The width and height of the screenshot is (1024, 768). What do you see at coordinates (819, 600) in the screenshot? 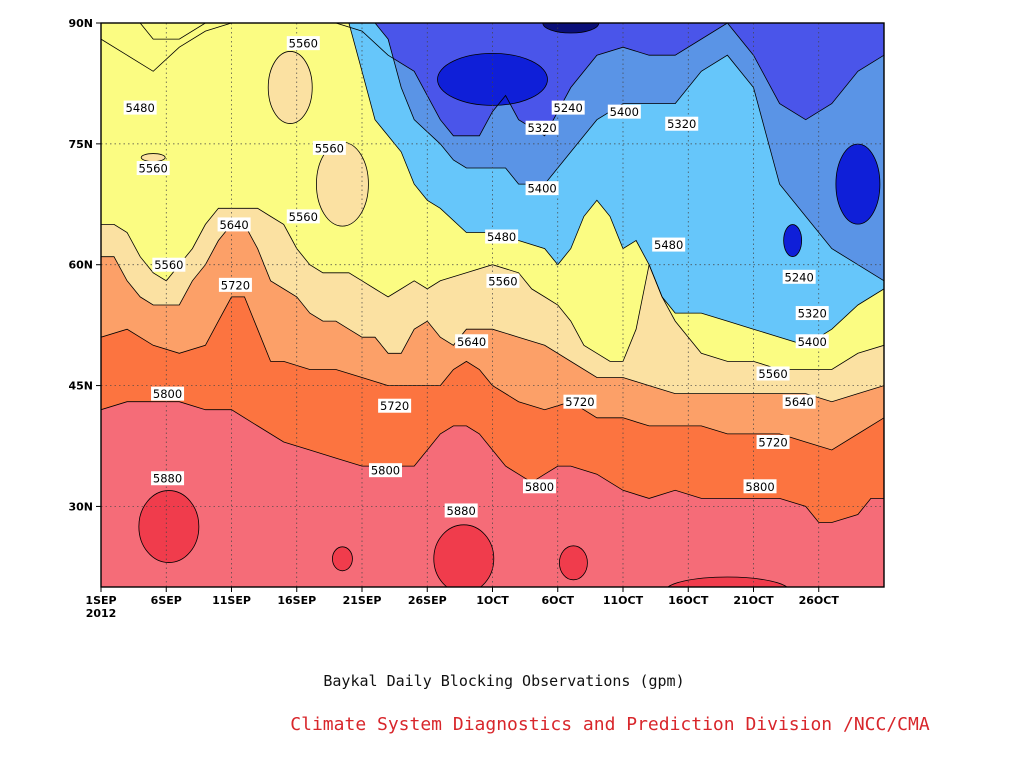
I see `x-tick-label: 26OCT` at bounding box center [819, 600].